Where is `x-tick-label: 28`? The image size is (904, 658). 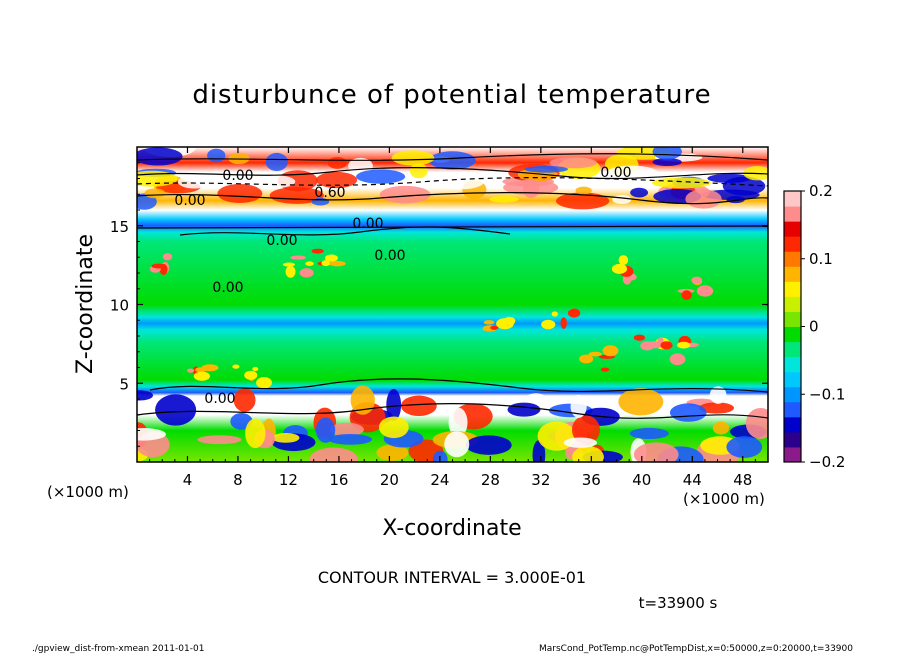
x-tick-label: 28 is located at coordinates (490, 480).